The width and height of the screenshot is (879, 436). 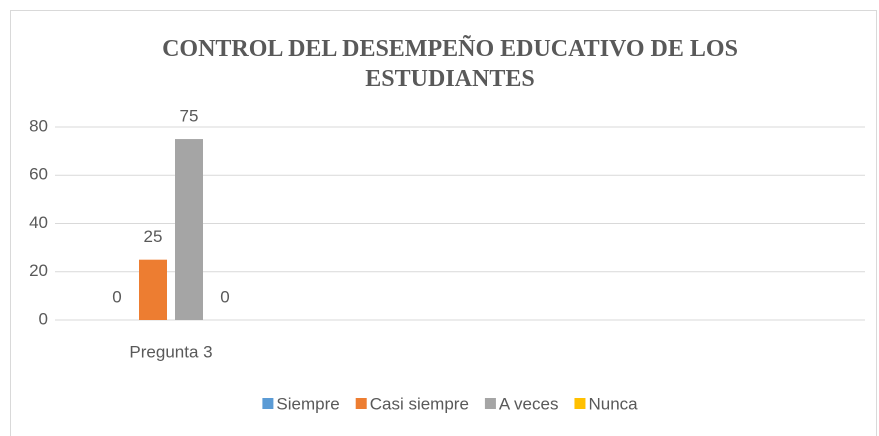 What do you see at coordinates (38, 125) in the screenshot?
I see `y-tick-label: 80` at bounding box center [38, 125].